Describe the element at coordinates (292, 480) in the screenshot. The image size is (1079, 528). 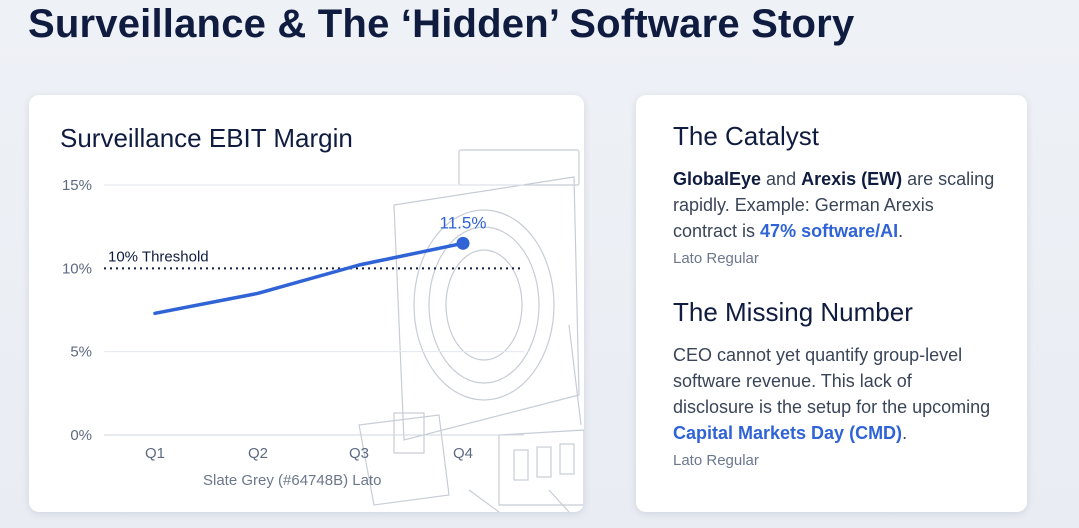
I see `chart-caption: Slate Grey (#64748B) Lato` at that location.